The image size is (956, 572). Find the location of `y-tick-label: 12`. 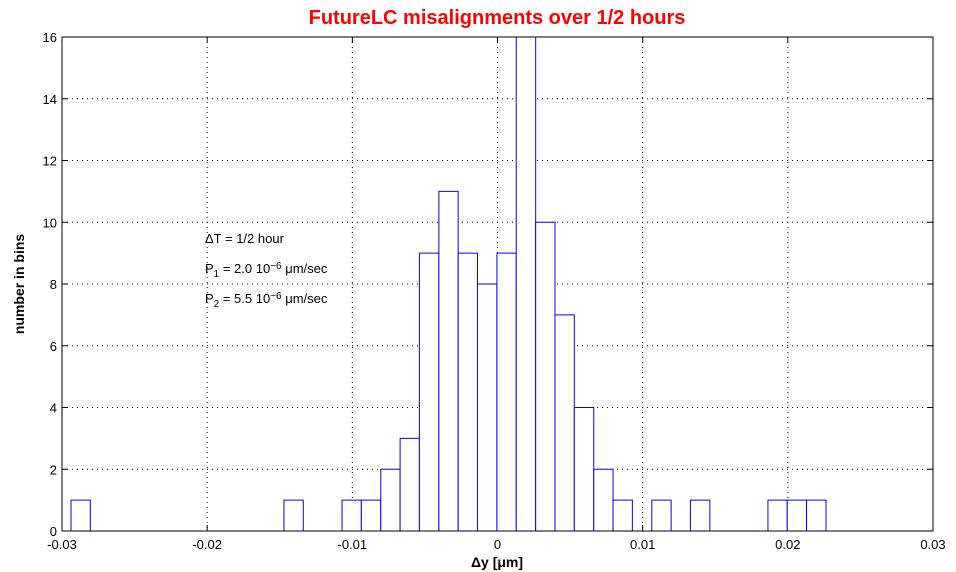

y-tick-label: 12 is located at coordinates (50, 161).